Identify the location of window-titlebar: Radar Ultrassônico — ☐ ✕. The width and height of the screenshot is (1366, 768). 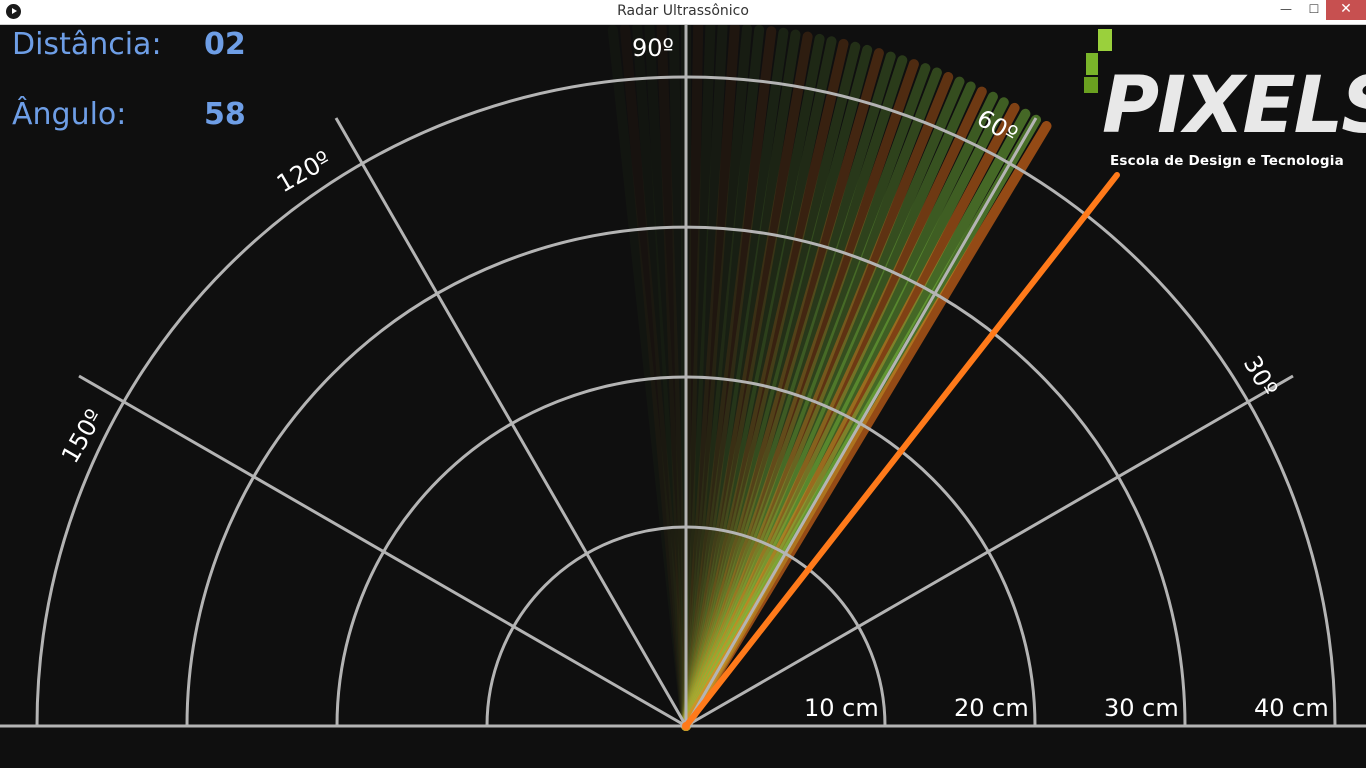
(683, 12).